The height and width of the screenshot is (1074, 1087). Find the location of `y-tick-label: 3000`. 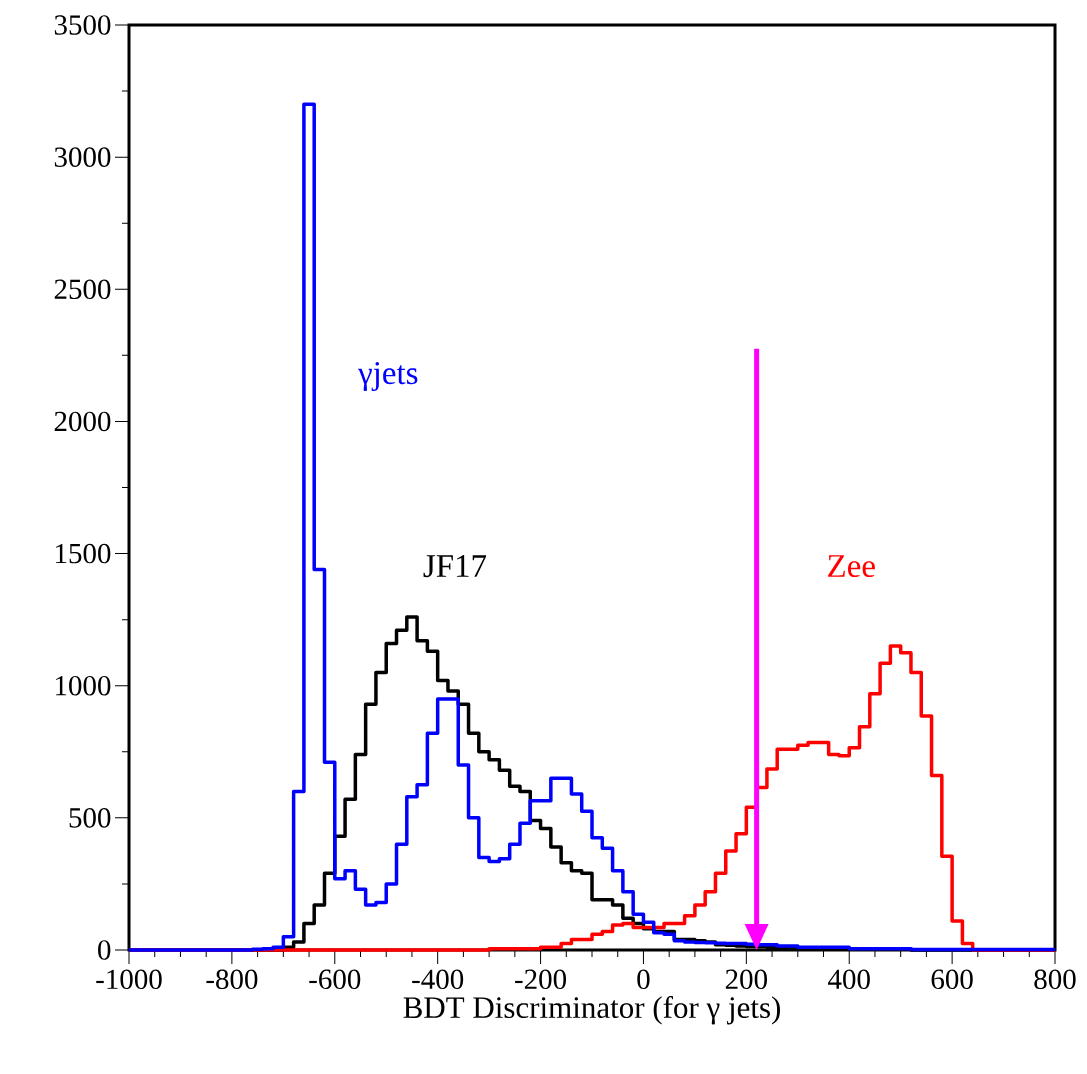

y-tick-label: 3000 is located at coordinates (82, 157).